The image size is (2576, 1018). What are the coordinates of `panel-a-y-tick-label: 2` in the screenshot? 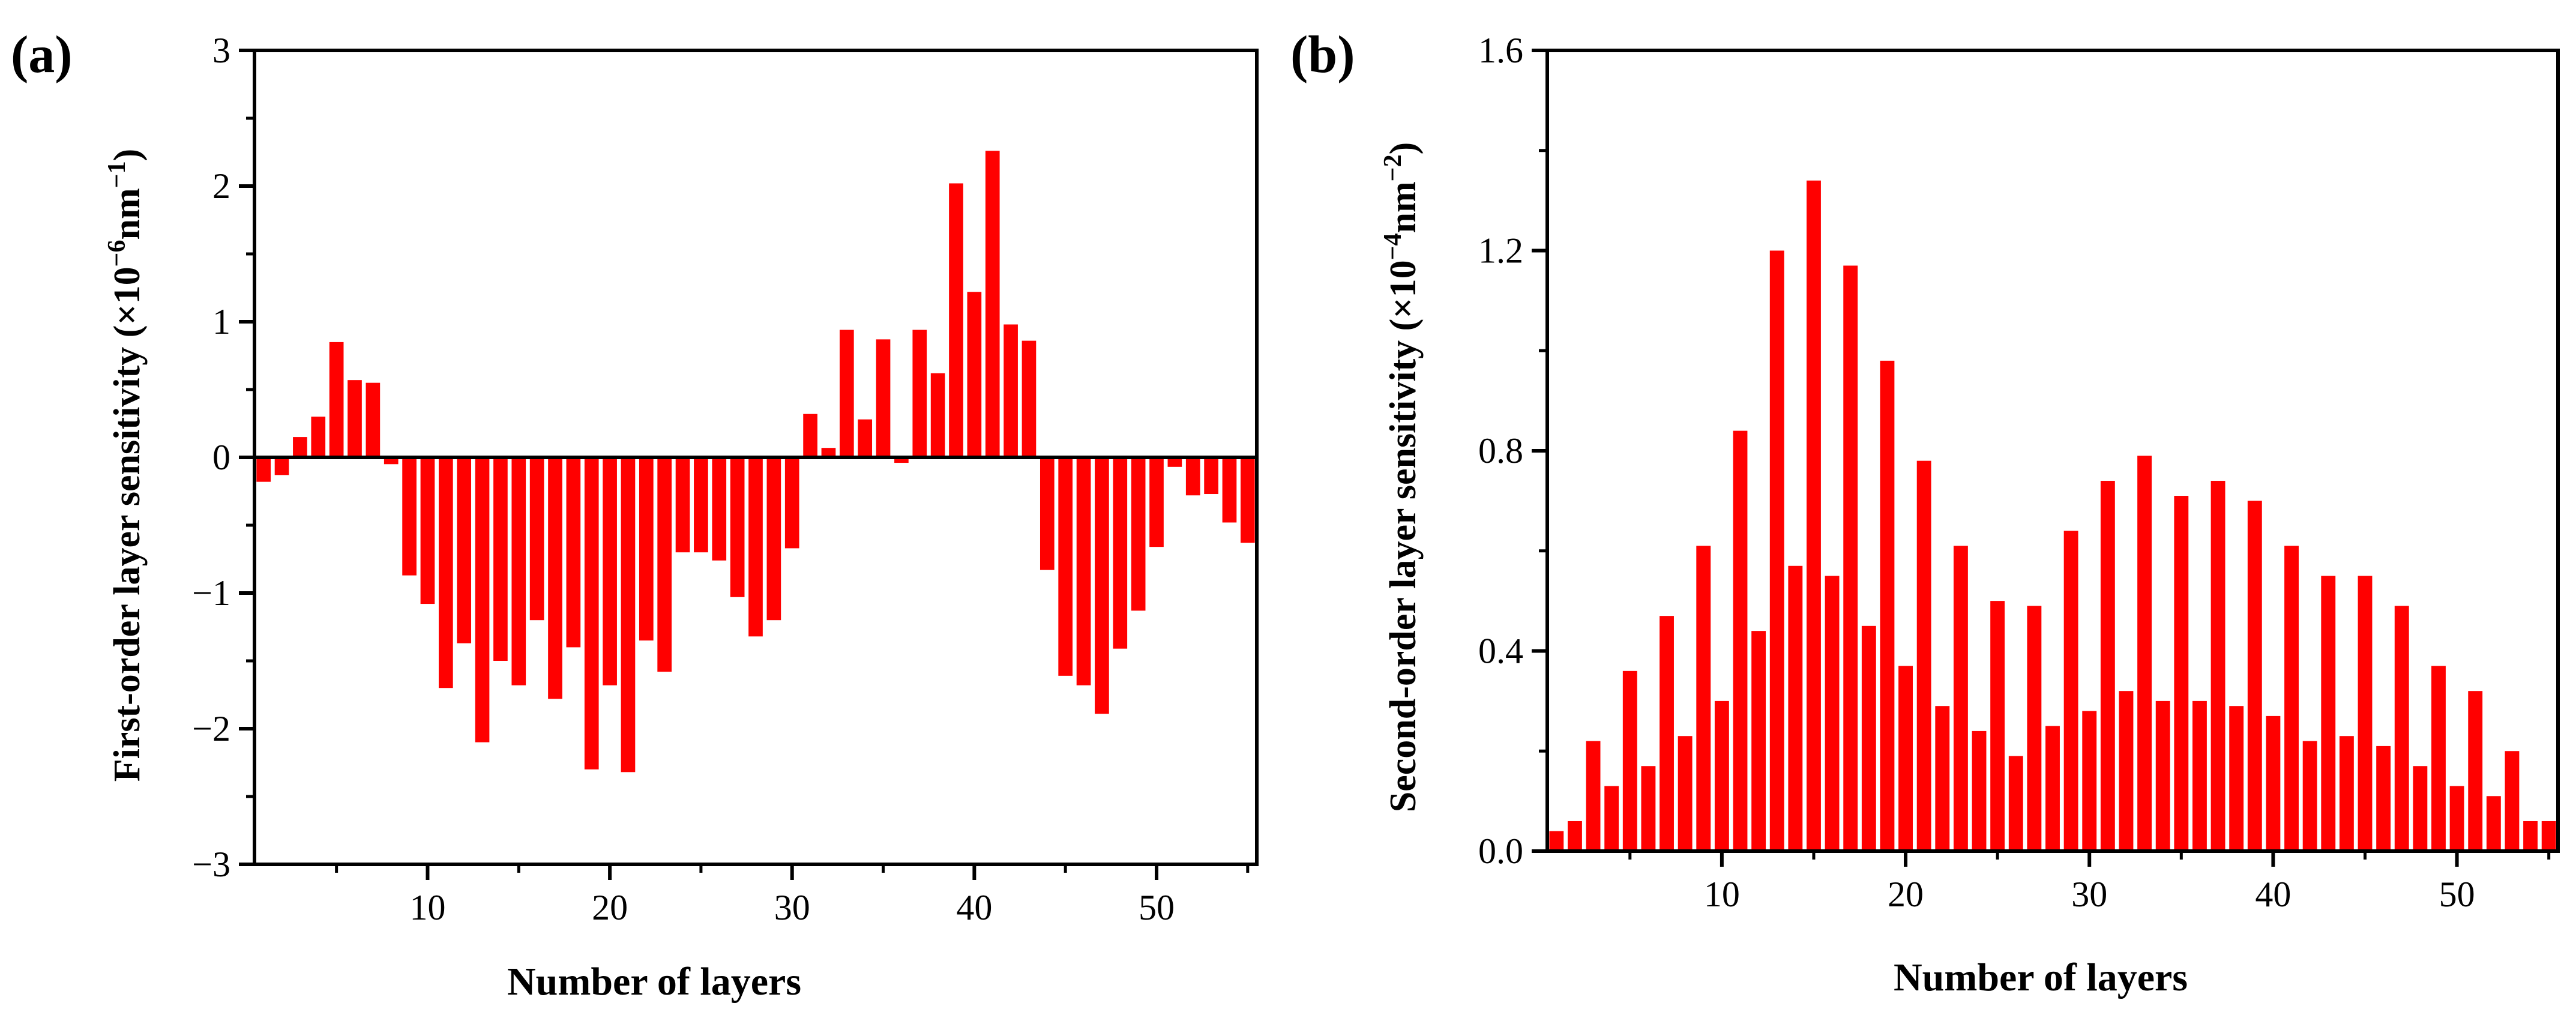 It's located at (221, 186).